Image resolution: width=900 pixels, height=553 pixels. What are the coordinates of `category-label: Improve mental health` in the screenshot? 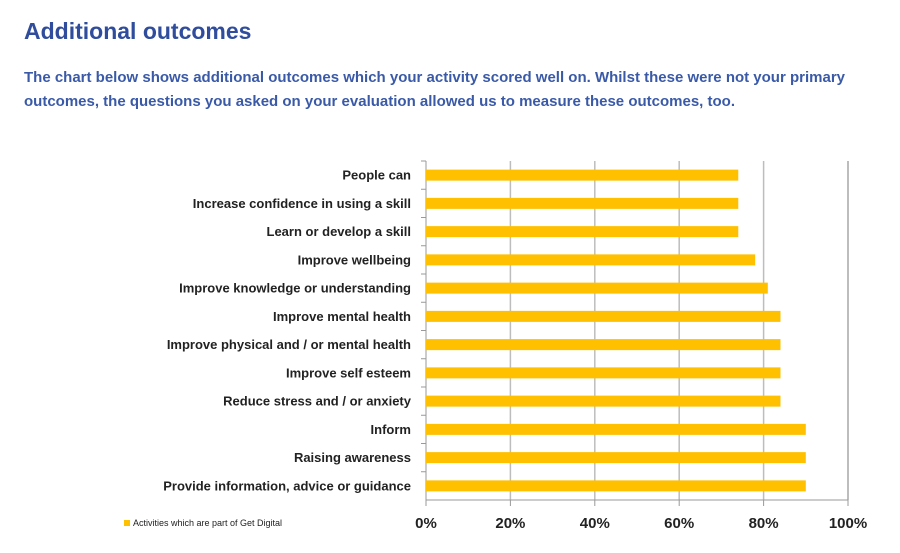 It's located at (342, 316).